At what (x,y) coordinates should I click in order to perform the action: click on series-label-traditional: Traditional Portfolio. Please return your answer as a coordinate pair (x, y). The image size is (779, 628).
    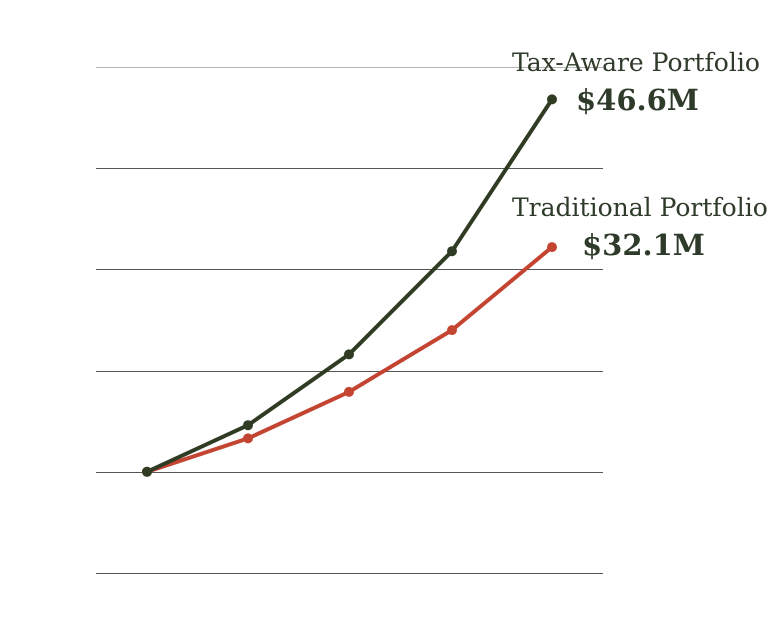
    Looking at the image, I should click on (640, 207).